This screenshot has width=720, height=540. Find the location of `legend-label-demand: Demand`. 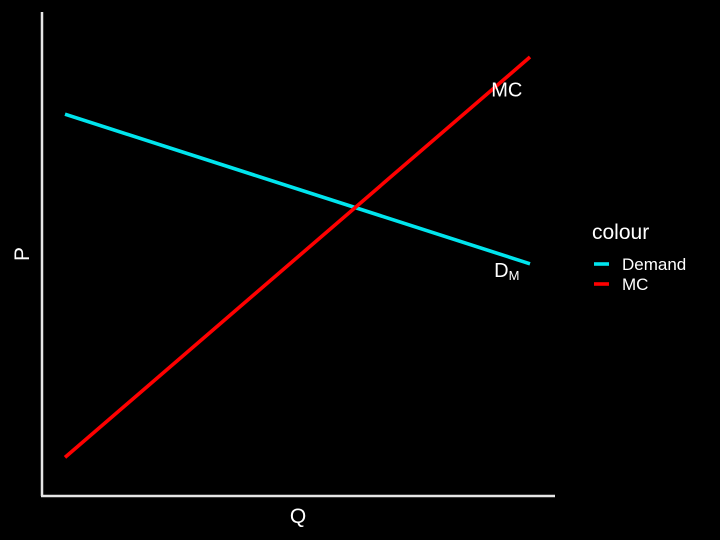

legend-label-demand: Demand is located at coordinates (654, 264).